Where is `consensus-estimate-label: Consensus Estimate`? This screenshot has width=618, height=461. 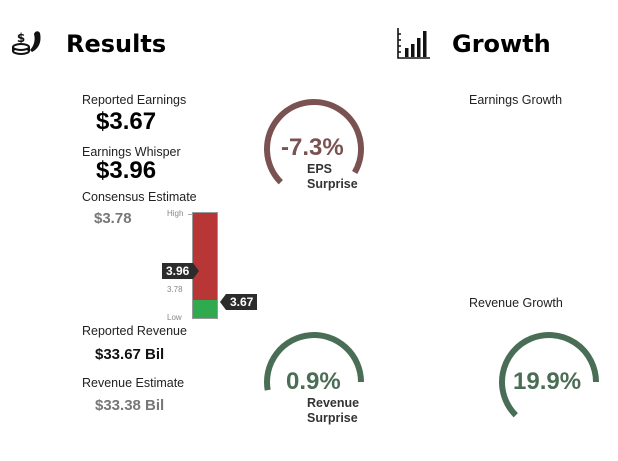 consensus-estimate-label: Consensus Estimate is located at coordinates (139, 197).